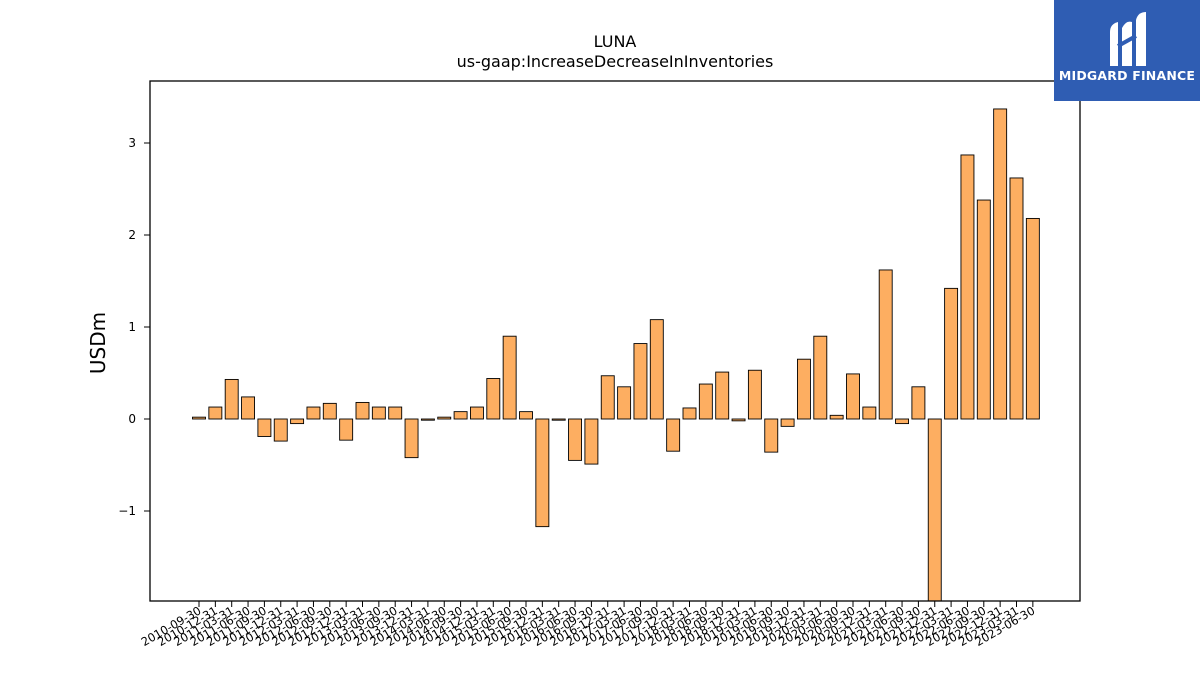  What do you see at coordinates (615, 41) in the screenshot?
I see `chart-title: LUNA` at bounding box center [615, 41].